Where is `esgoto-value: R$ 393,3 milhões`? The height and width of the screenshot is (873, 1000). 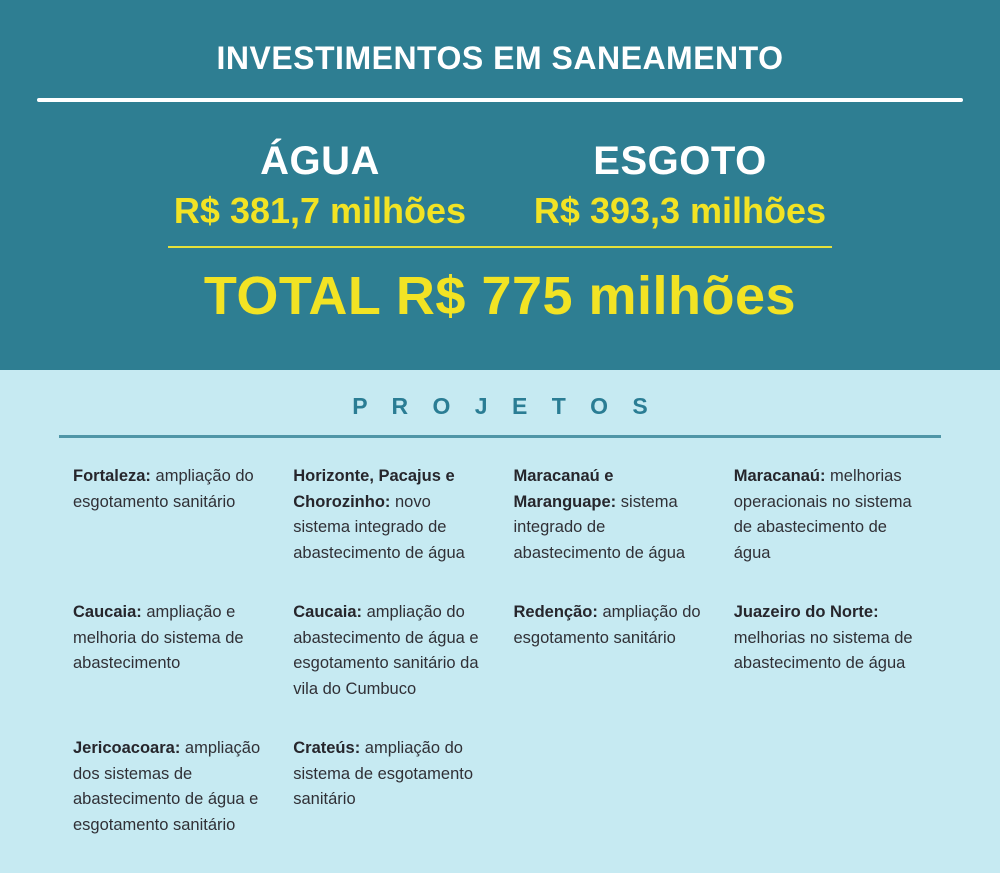
esgoto-value: R$ 393,3 milhões is located at coordinates (680, 210).